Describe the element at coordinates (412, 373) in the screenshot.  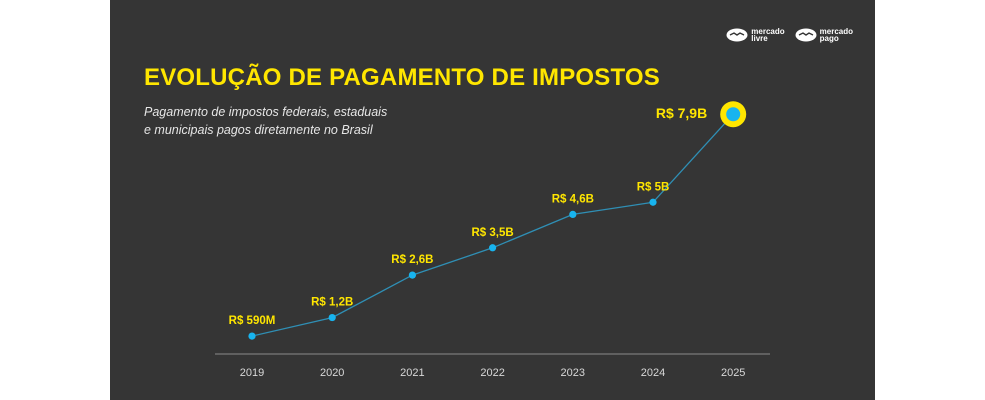
I see `x-tick-label: 2021` at that location.